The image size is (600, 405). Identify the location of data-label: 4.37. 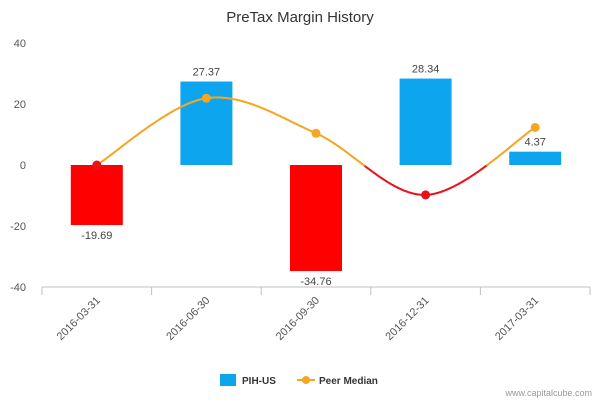
(534, 143).